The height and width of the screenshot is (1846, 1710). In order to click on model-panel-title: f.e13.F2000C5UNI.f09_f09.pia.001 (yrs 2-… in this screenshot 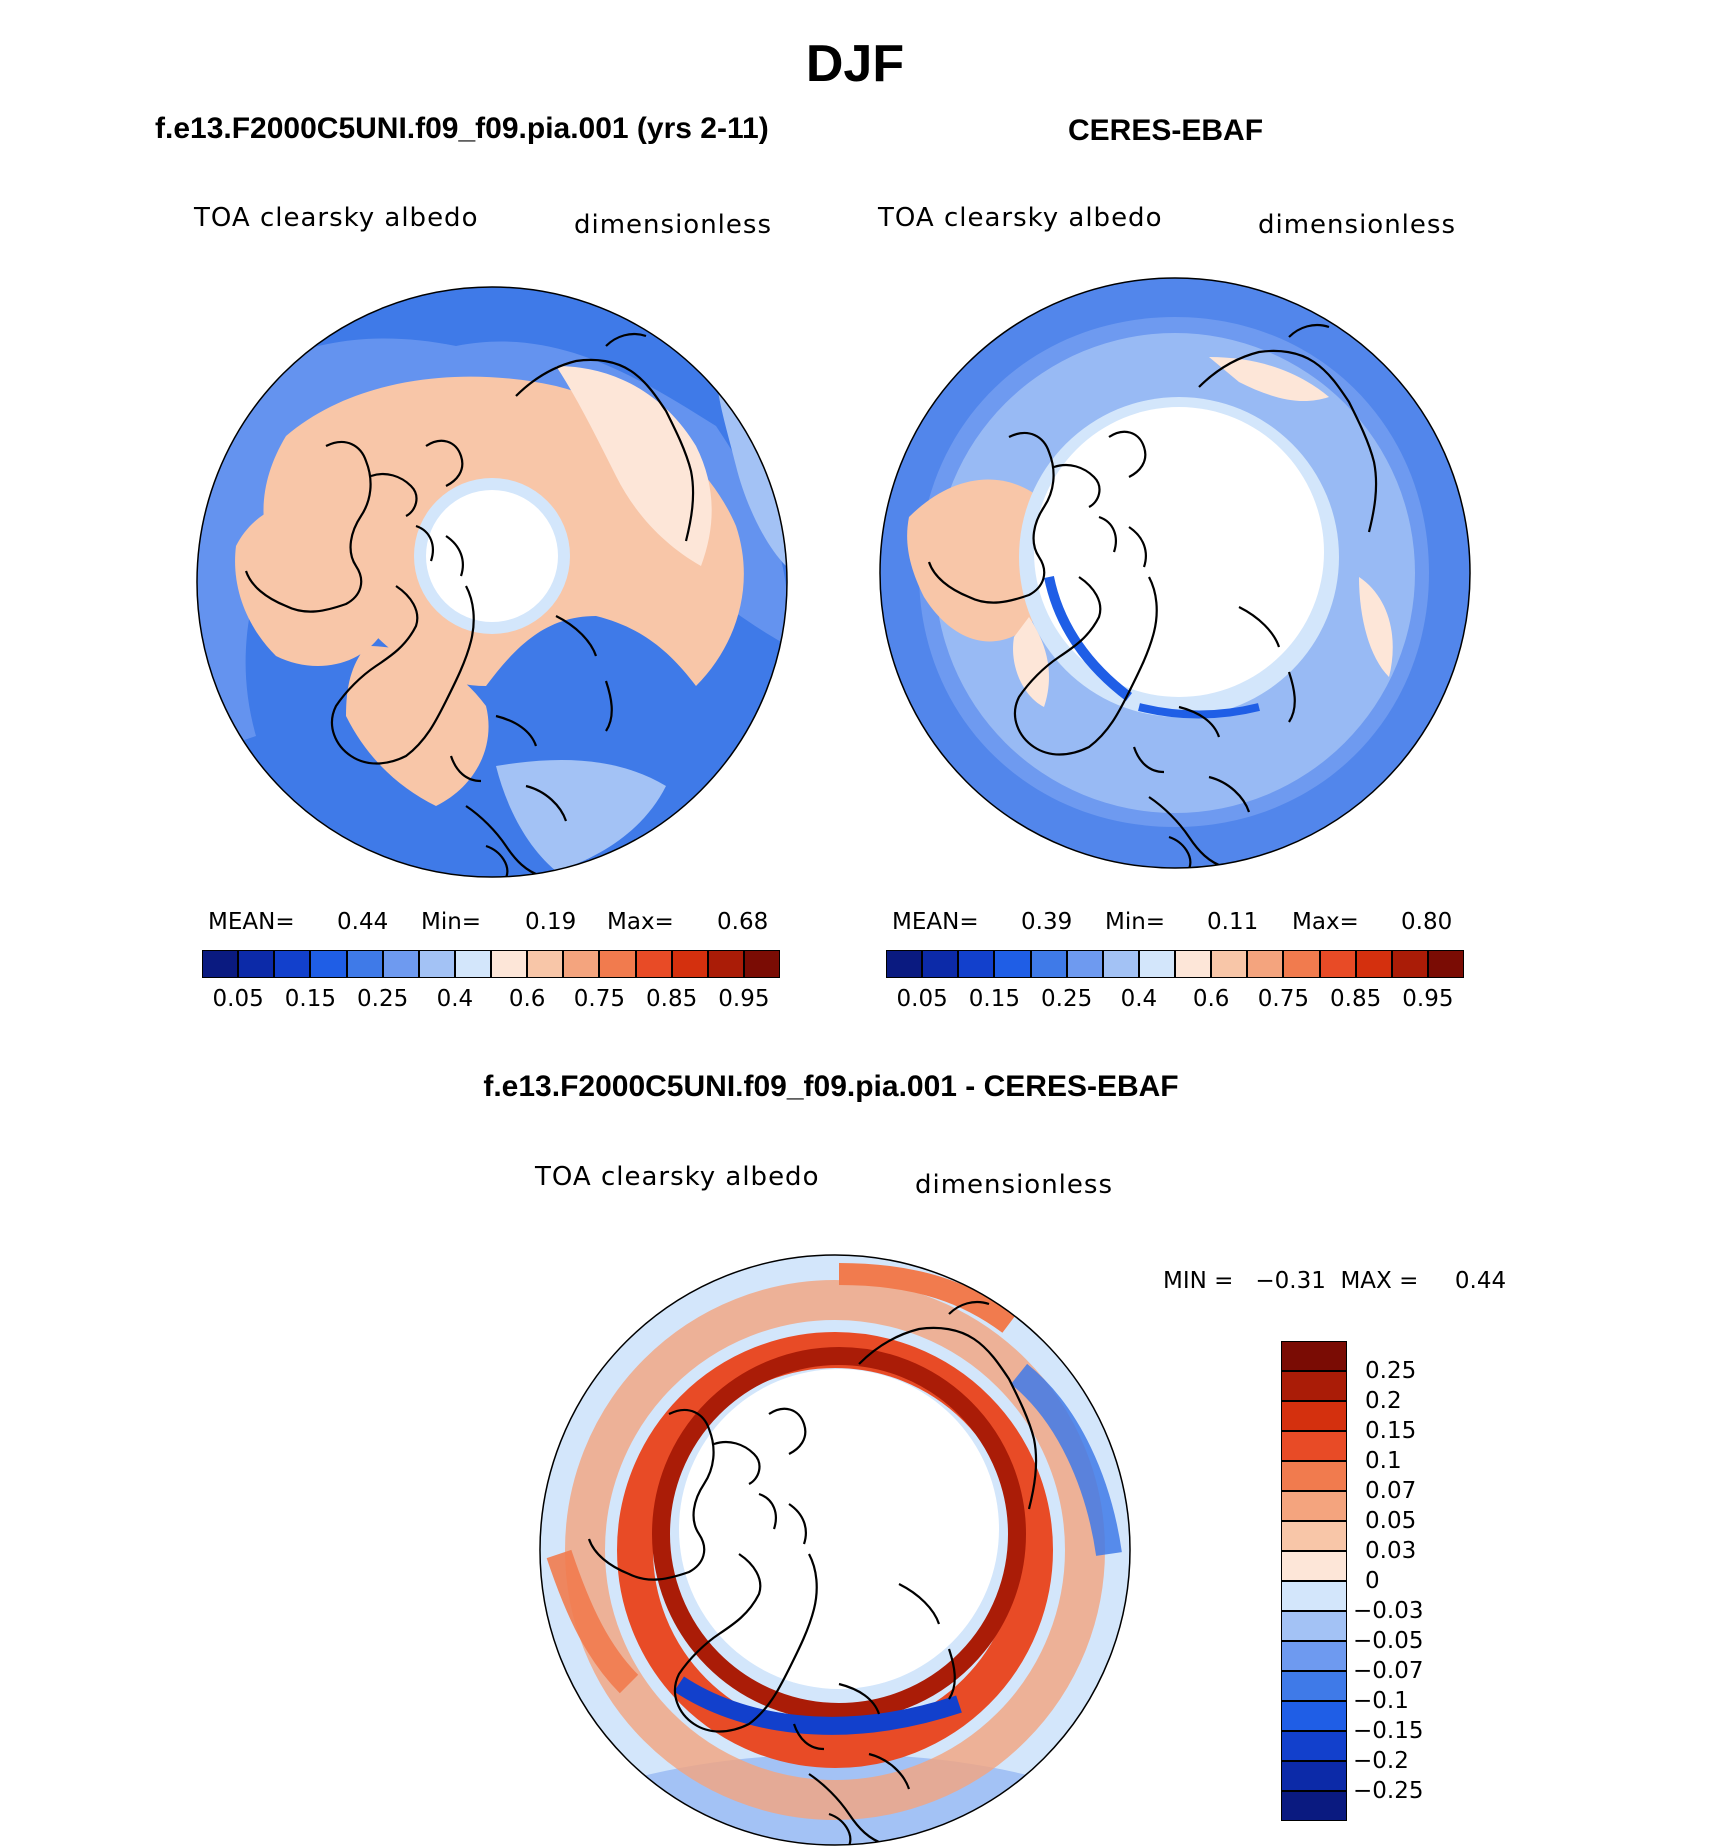, I will do `click(462, 128)`.